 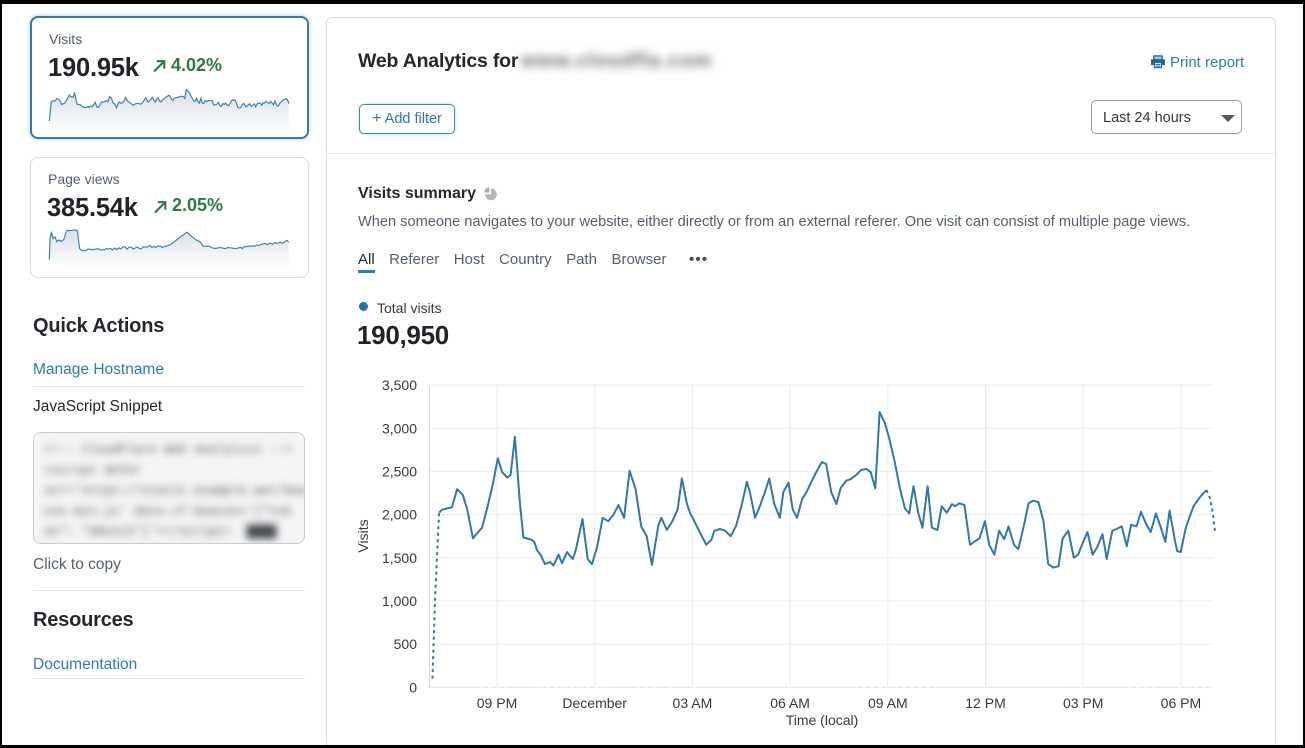 What do you see at coordinates (406, 644) in the screenshot?
I see `svg-text: 500` at bounding box center [406, 644].